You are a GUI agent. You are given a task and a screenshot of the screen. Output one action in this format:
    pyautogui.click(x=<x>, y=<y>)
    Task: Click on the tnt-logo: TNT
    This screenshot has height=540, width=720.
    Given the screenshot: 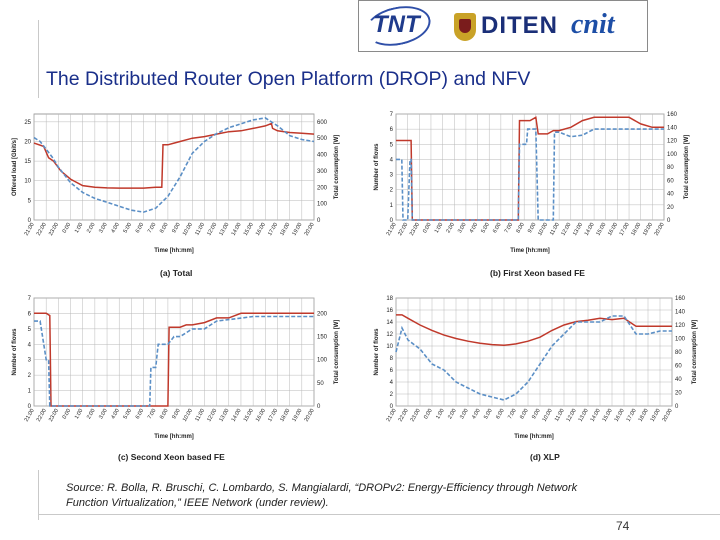 What is the action you would take?
    pyautogui.click(x=396, y=24)
    